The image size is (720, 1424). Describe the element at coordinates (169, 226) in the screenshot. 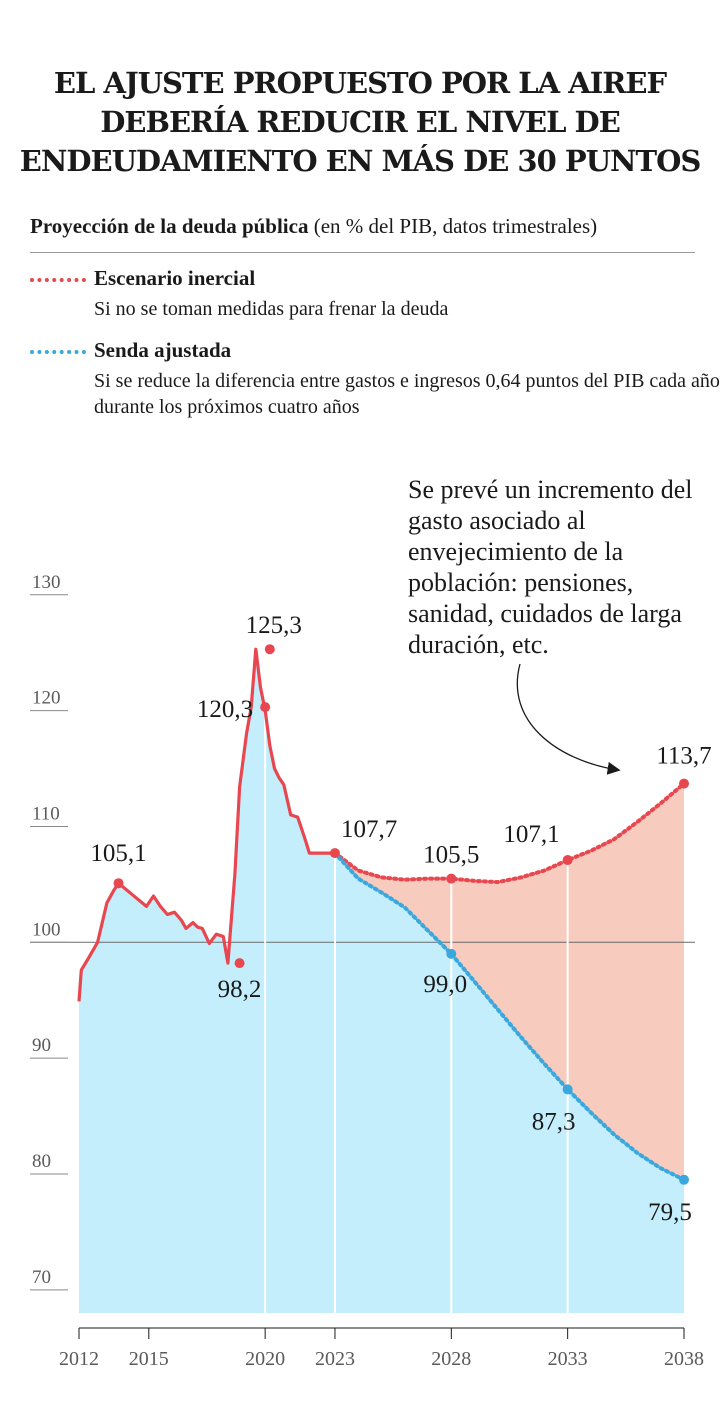

I see `subtitle-bold: Proyección de la deuda pública` at that location.